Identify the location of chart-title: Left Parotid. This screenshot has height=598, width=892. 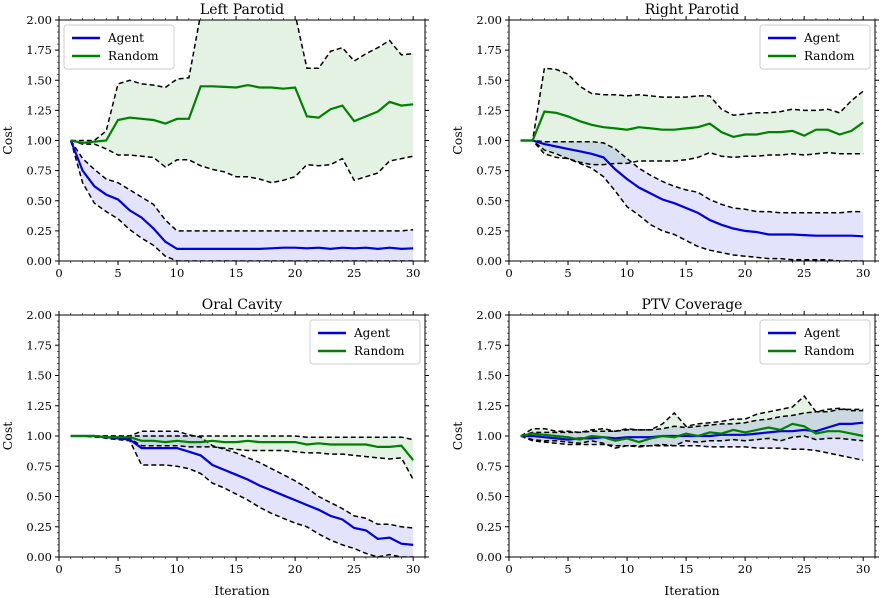
(242, 10).